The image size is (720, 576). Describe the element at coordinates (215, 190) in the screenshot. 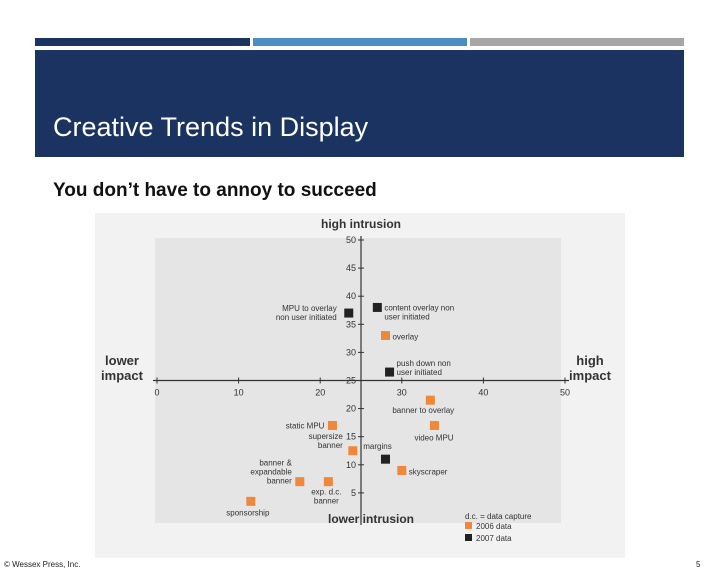

I see `slide-subtitle: You don’t have to annoy to succeed` at that location.